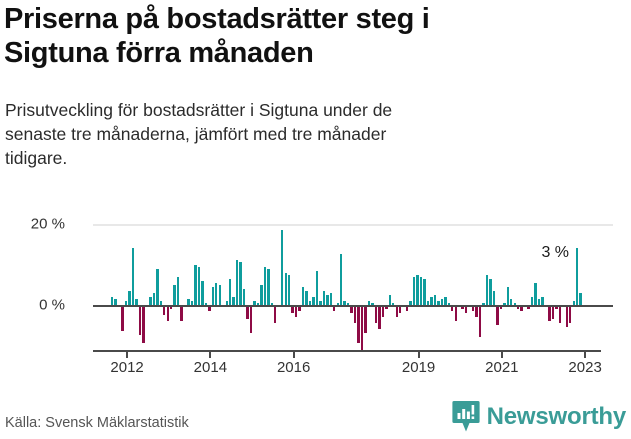 Image resolution: width=631 pixels, height=439 pixels. I want to click on x-tick-2012, so click(127, 355).